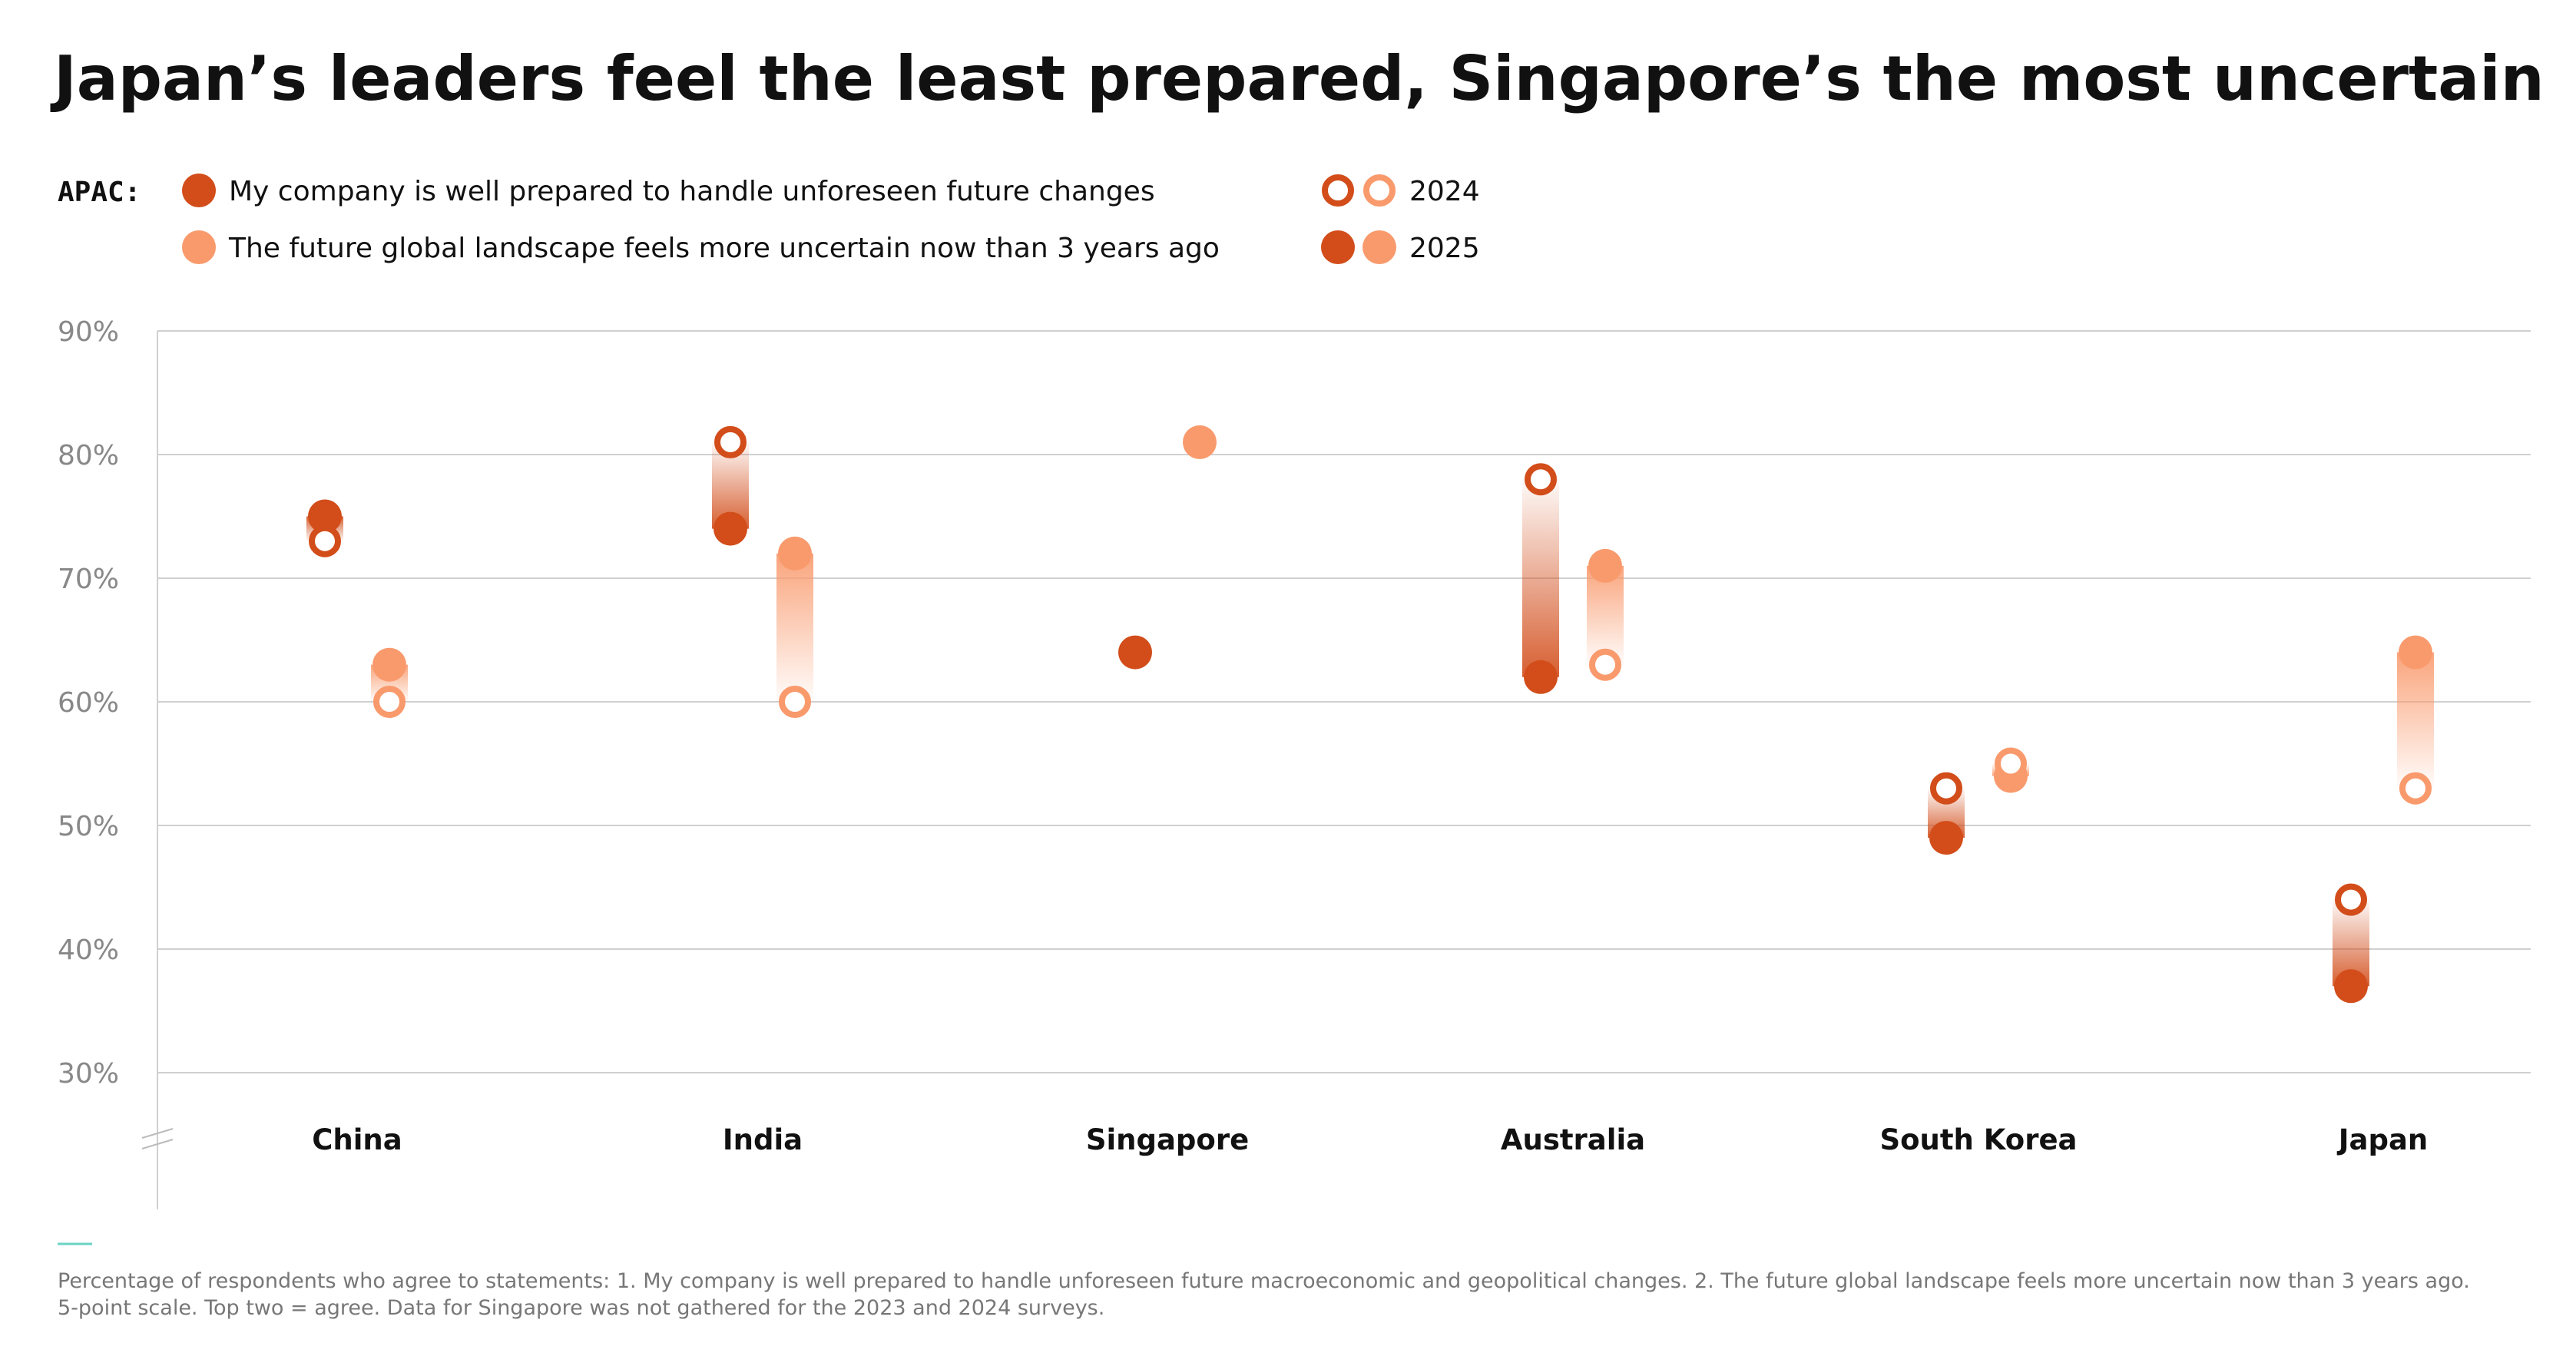 This screenshot has height=1366, width=2576. I want to click on y-tick-label: 80%, so click(88, 455).